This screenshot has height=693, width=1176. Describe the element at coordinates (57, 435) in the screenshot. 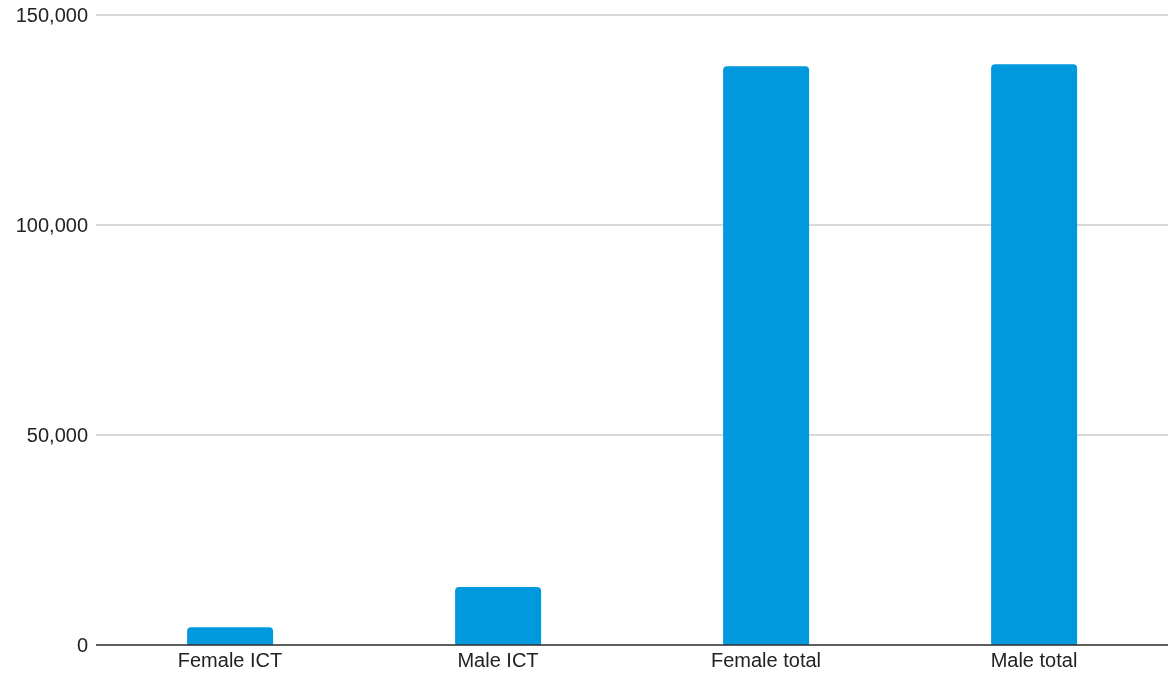

I see `y-tick-label: 50,000` at that location.